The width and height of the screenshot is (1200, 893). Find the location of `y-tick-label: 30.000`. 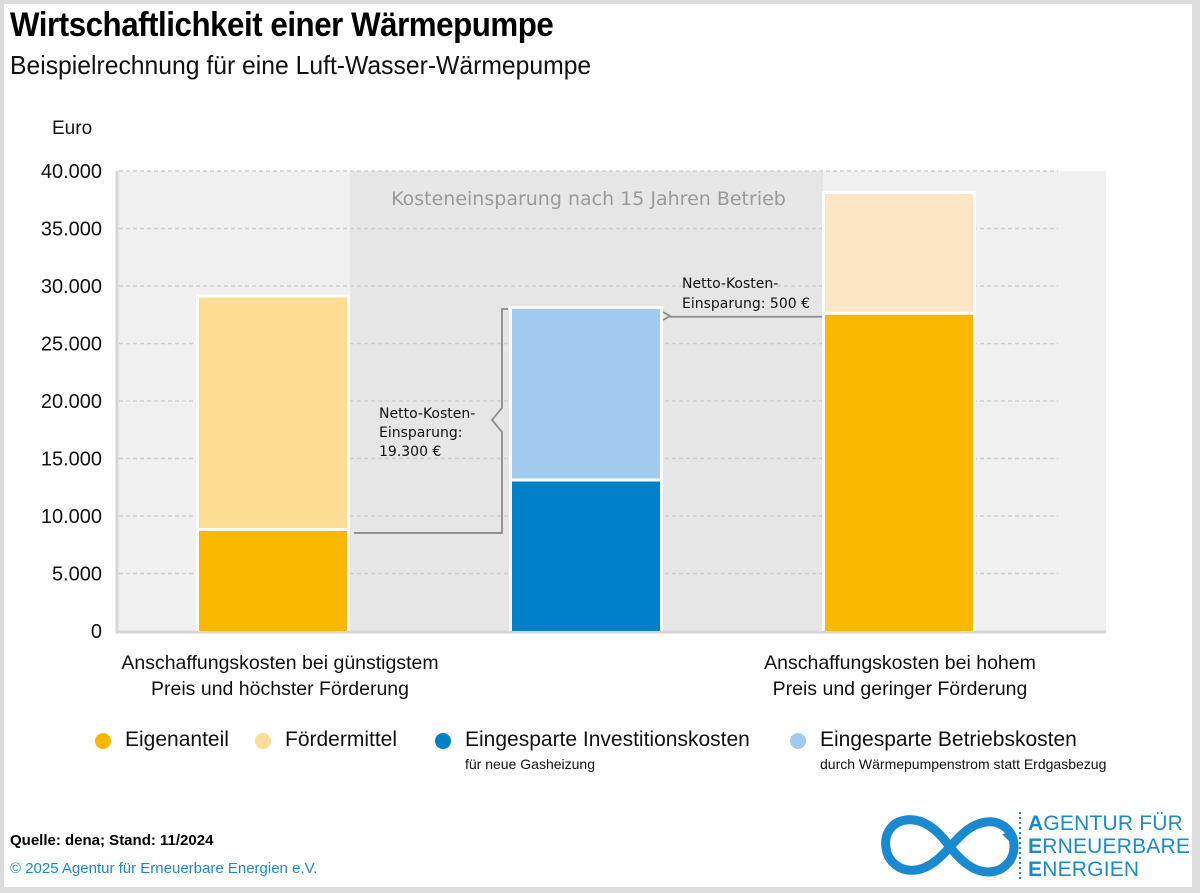

y-tick-label: 30.000 is located at coordinates (71, 287).